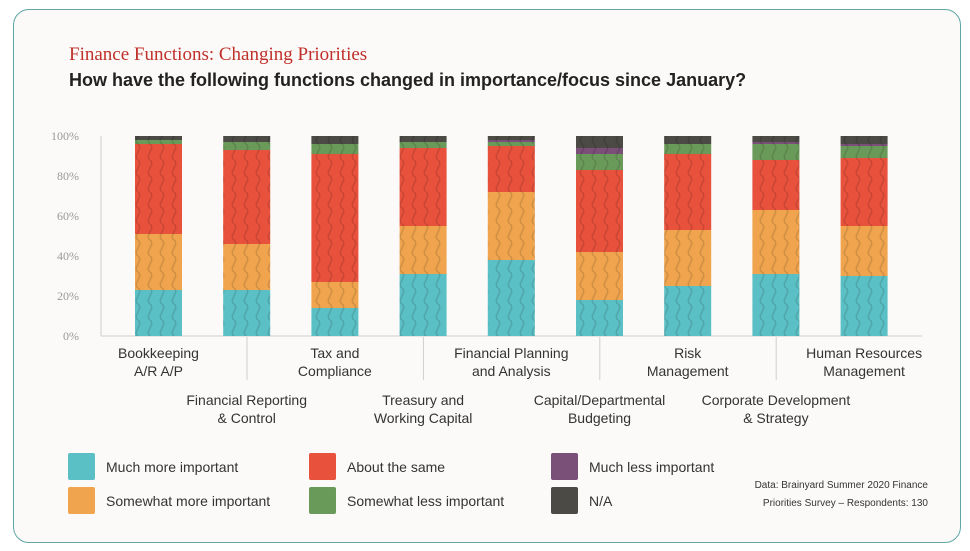 This screenshot has width=970, height=551. I want to click on source-note-line-2: Priorities Survey – Respondents: 130, so click(845, 503).